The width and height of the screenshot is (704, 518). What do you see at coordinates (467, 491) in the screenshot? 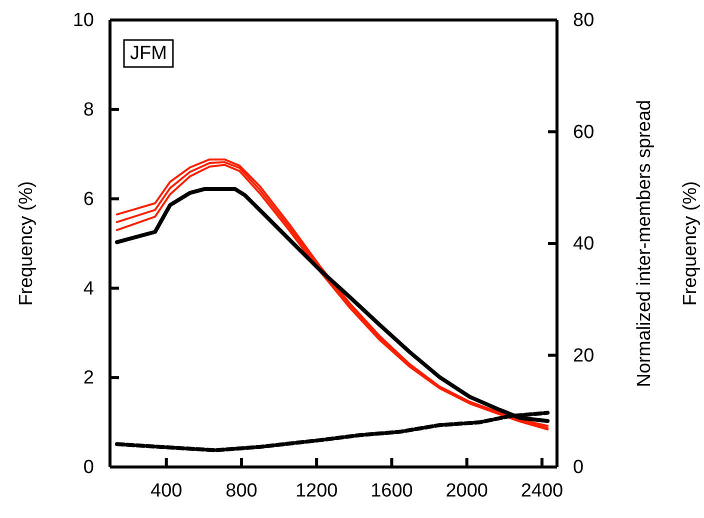
I see `x-tick-label: 2000` at bounding box center [467, 491].